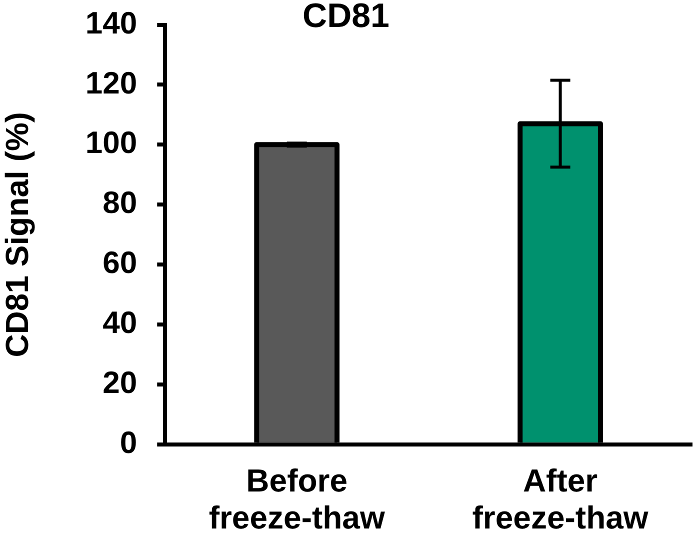 This screenshot has height=540, width=700. Describe the element at coordinates (120, 382) in the screenshot. I see `y-tick-label: 20` at that location.